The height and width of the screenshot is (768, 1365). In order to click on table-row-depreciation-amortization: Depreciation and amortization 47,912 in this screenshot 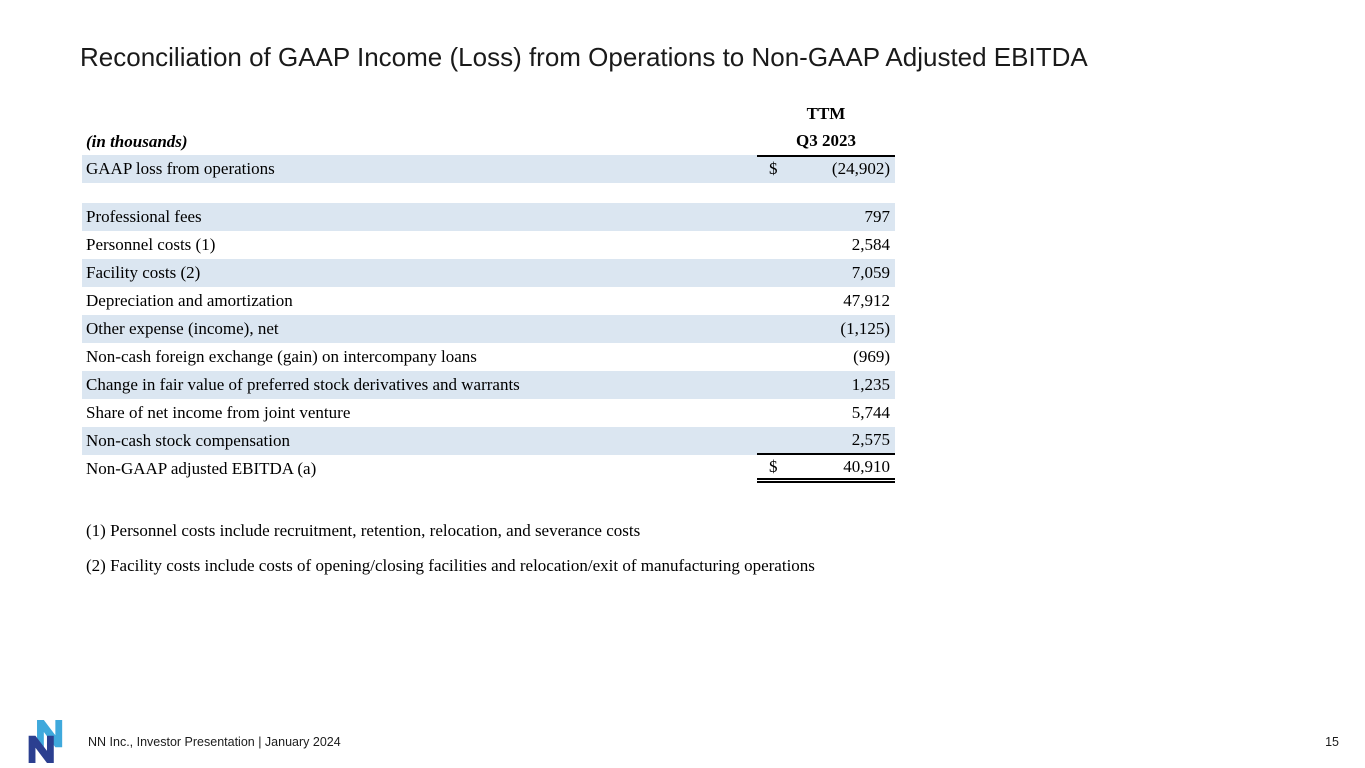, I will do `click(488, 301)`.